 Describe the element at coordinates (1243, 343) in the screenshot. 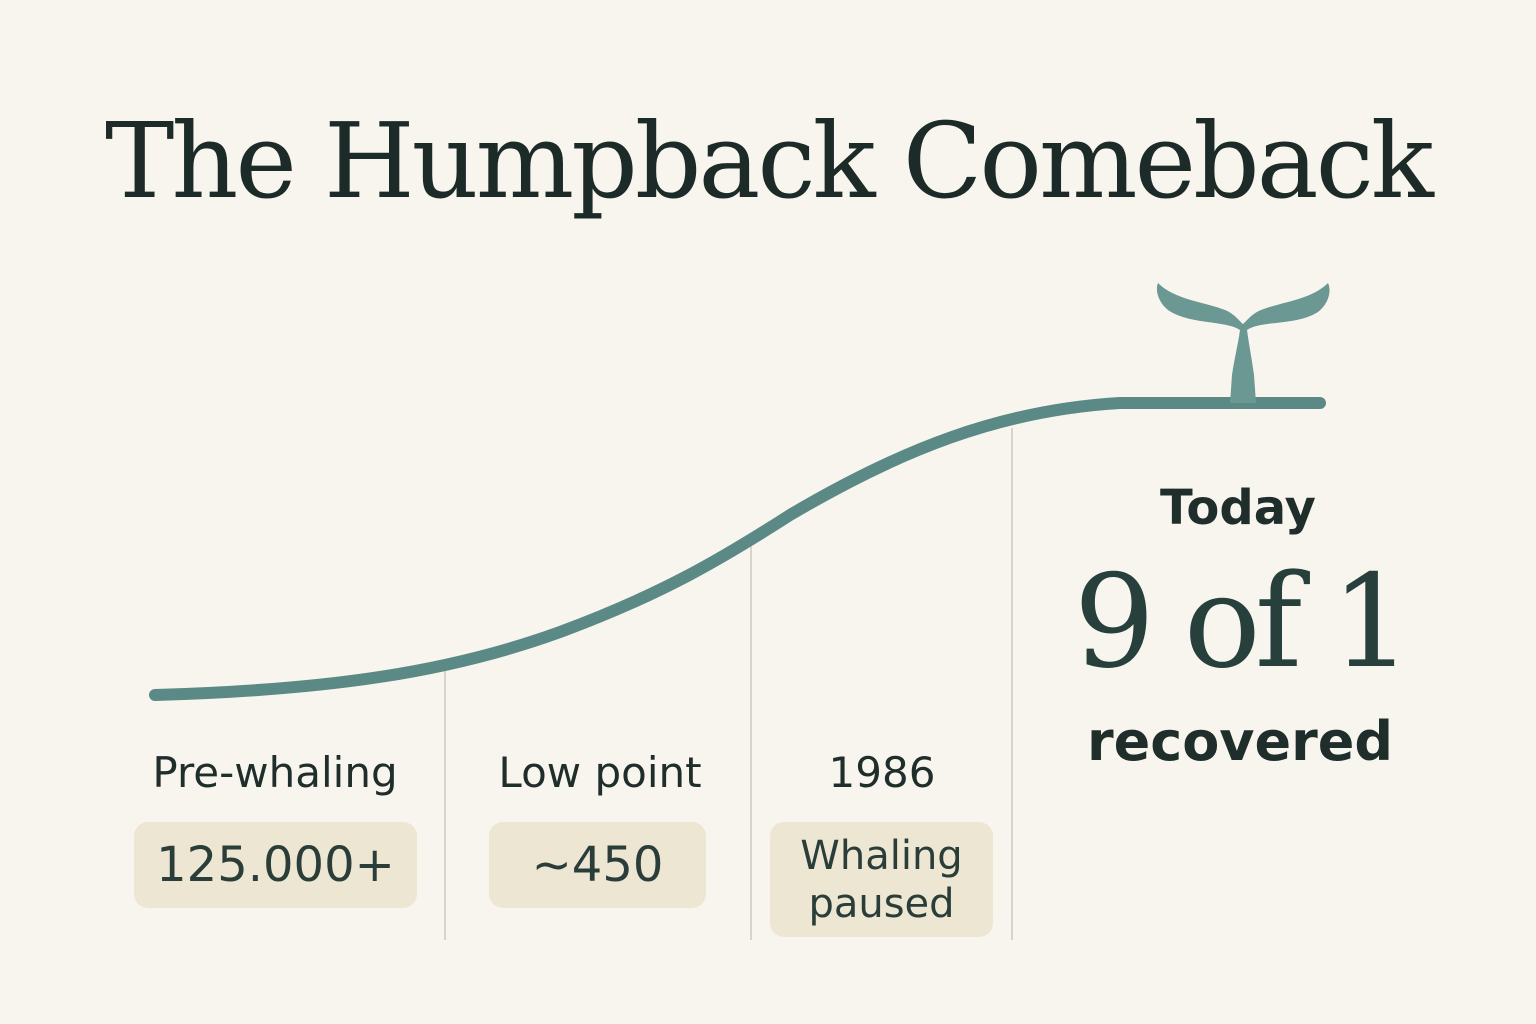

I see `whale-tail` at that location.